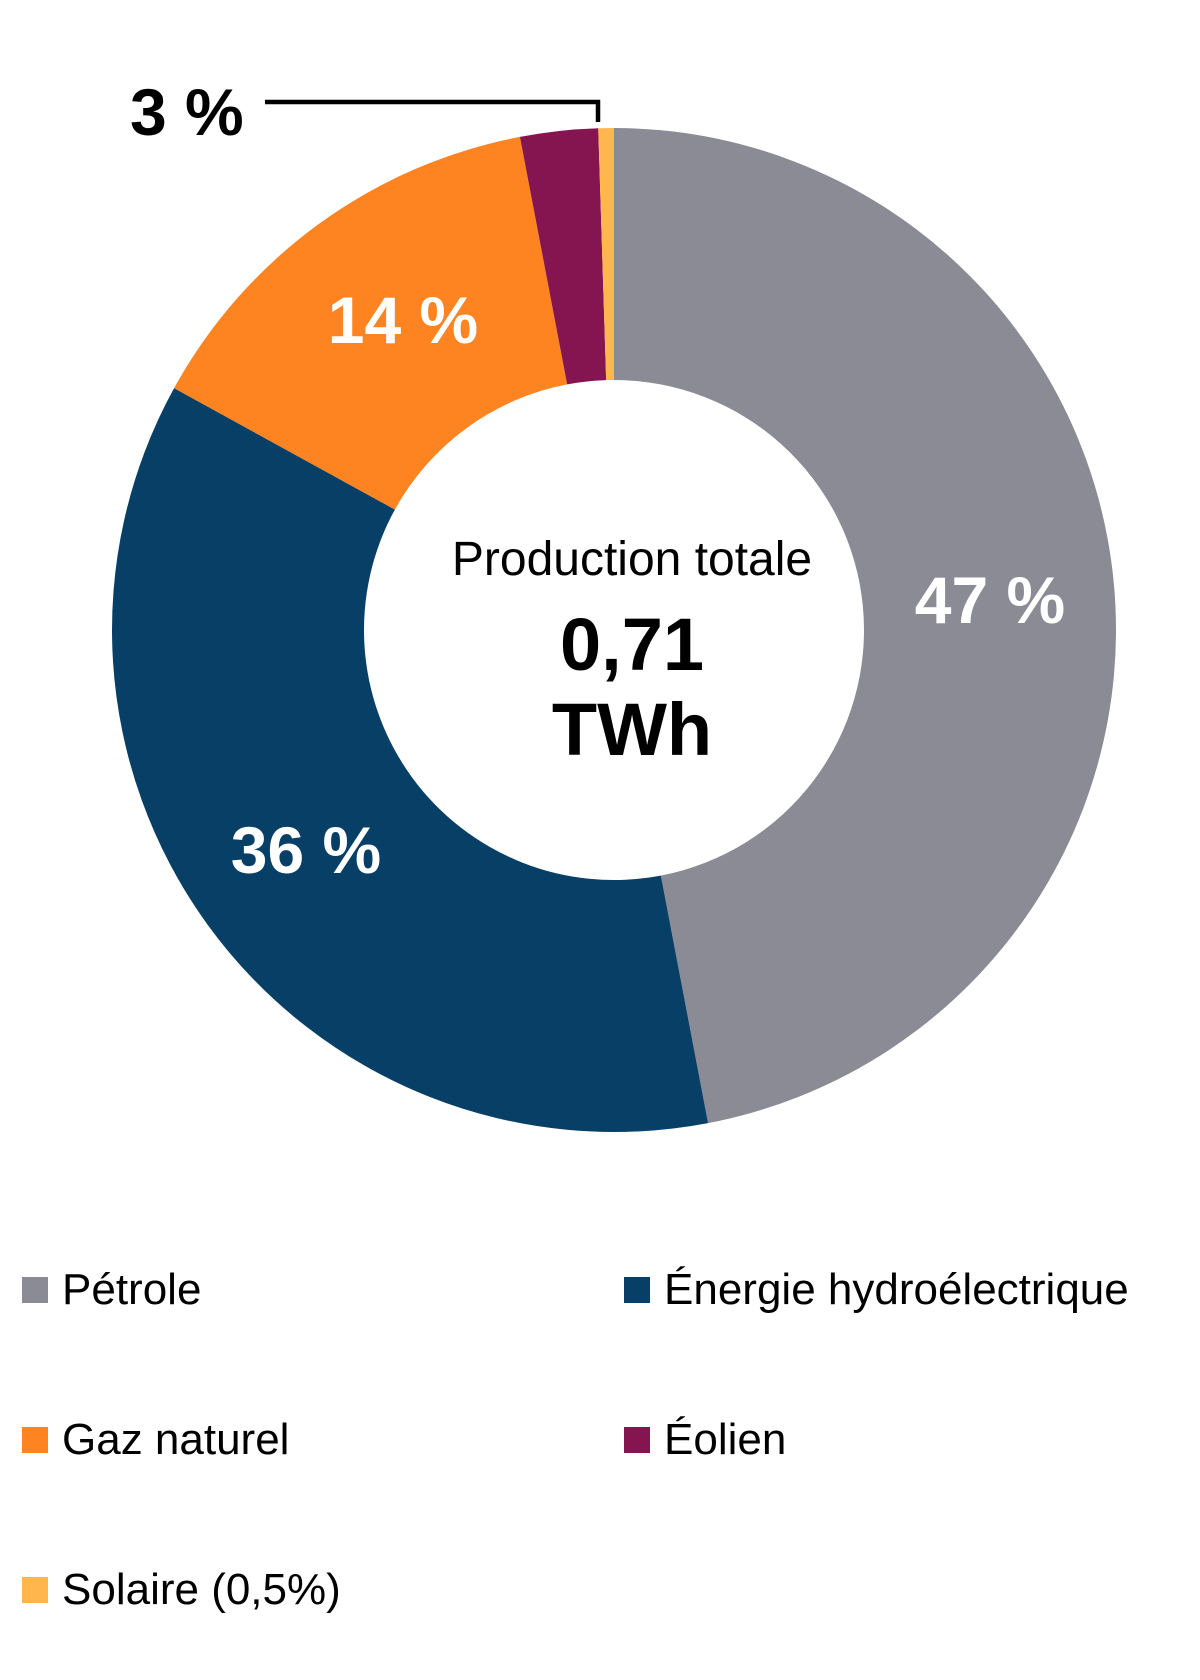 This screenshot has height=1680, width=1200. I want to click on legend-item-eolien: Éolien, so click(705, 1440).